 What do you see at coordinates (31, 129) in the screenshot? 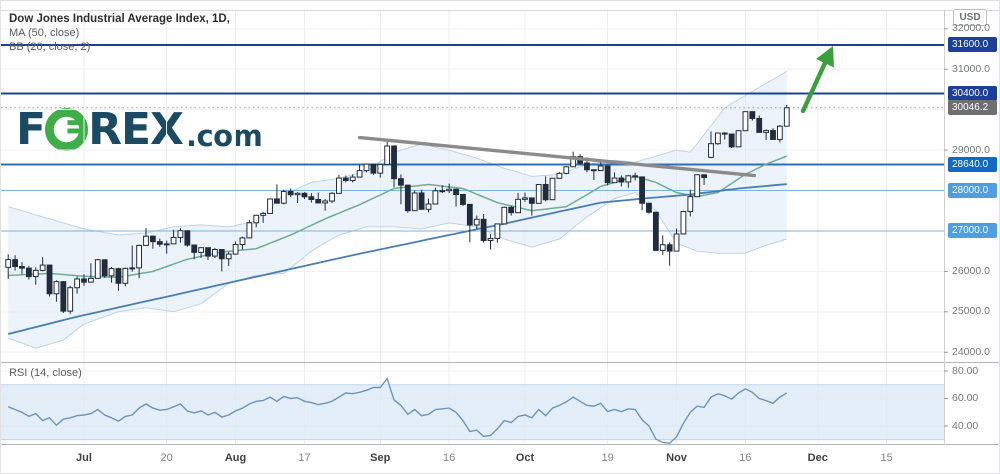
I see `logo-letter-f: F` at bounding box center [31, 129].